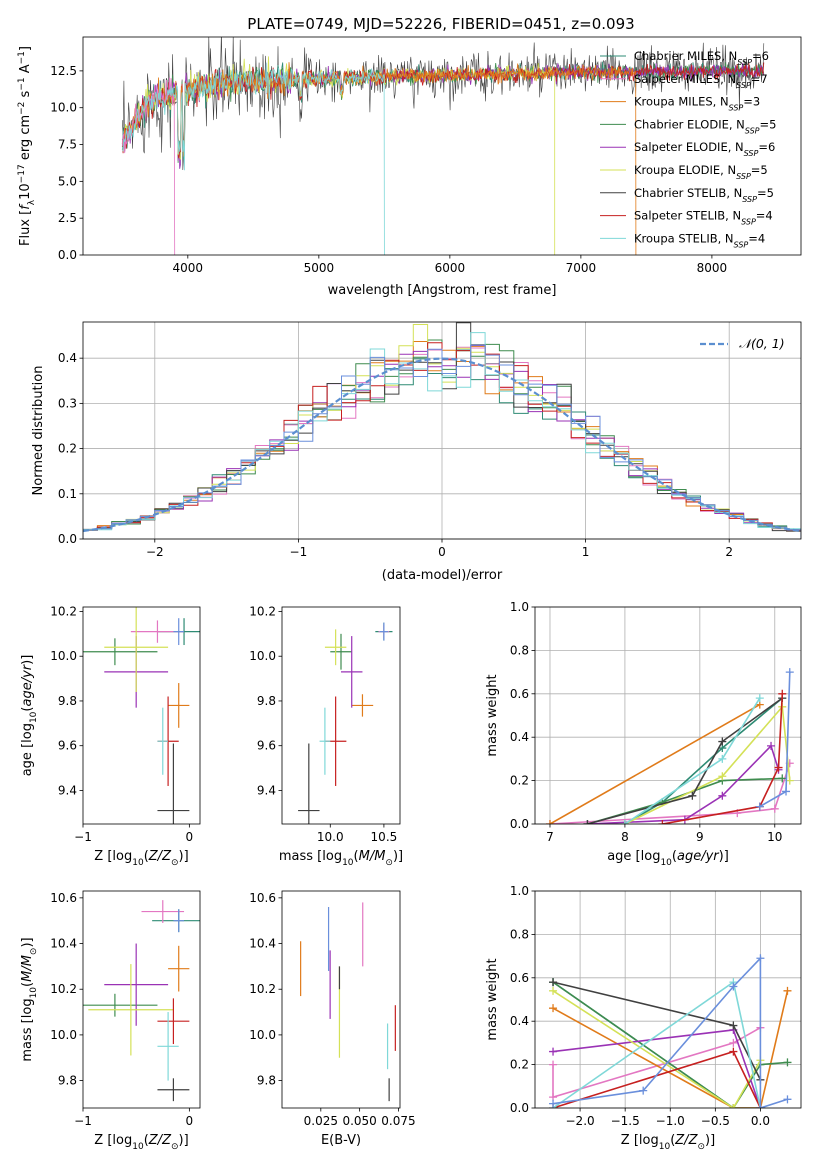 The width and height of the screenshot is (819, 1170). Describe the element at coordinates (67, 181) in the screenshot. I see `y-tick-label: 5.0` at that location.